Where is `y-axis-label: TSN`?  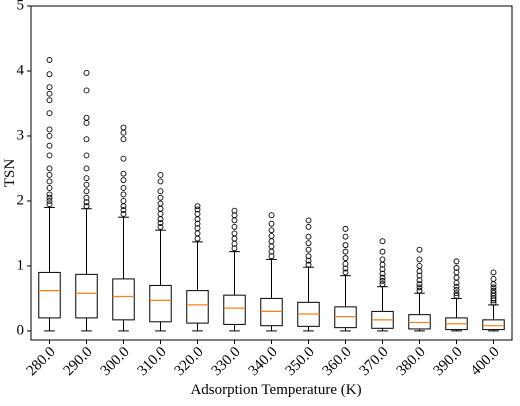
y-axis-label: TSN is located at coordinates (10, 173).